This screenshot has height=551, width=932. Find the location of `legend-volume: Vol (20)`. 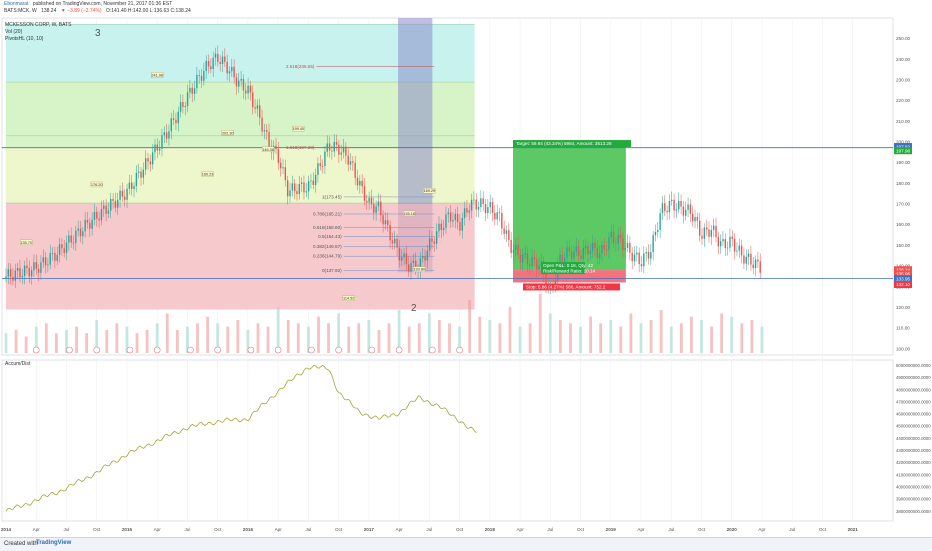

legend-volume: Vol (20) is located at coordinates (14, 32).